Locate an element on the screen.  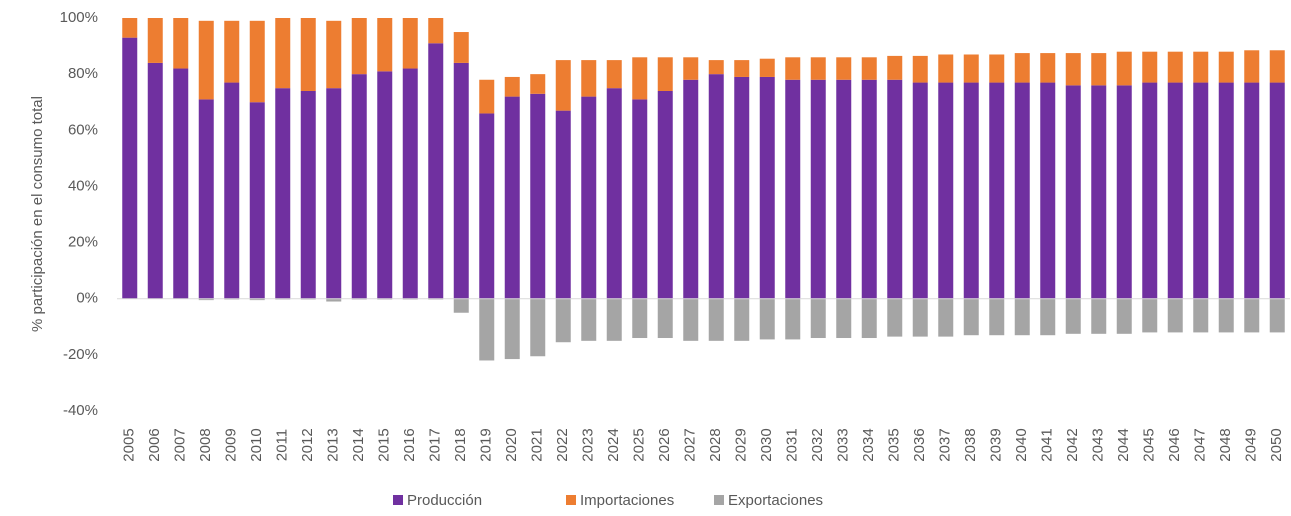
y-tick-label: 60% is located at coordinates (83, 129).